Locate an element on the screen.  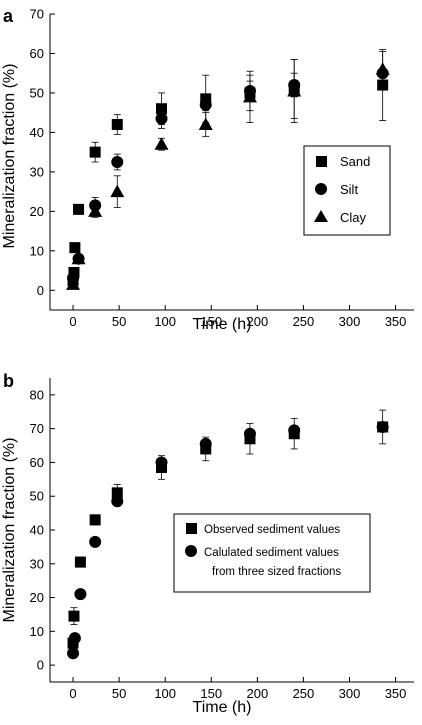
panel-b-ytick-label: 80 is located at coordinates (37, 394).